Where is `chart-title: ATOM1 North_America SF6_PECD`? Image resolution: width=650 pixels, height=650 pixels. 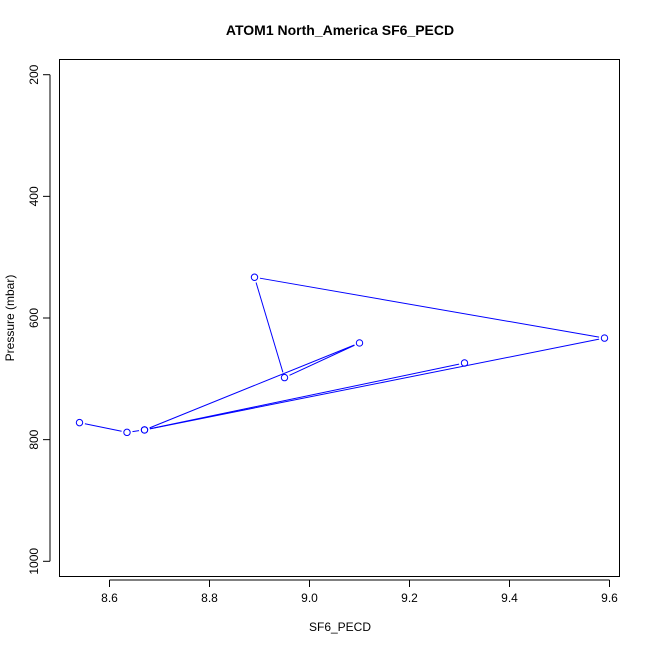
chart-title: ATOM1 North_America SF6_PECD is located at coordinates (340, 30).